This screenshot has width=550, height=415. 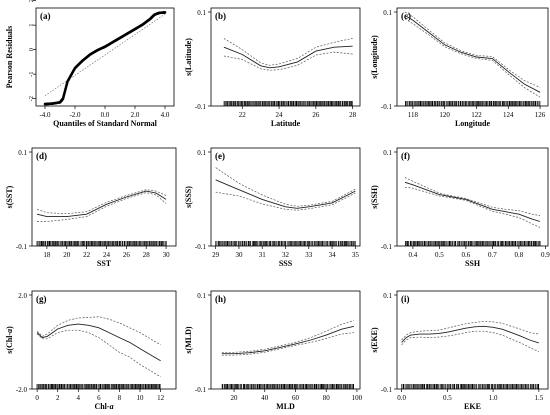 I want to click on qq-point, so click(x=165, y=12).